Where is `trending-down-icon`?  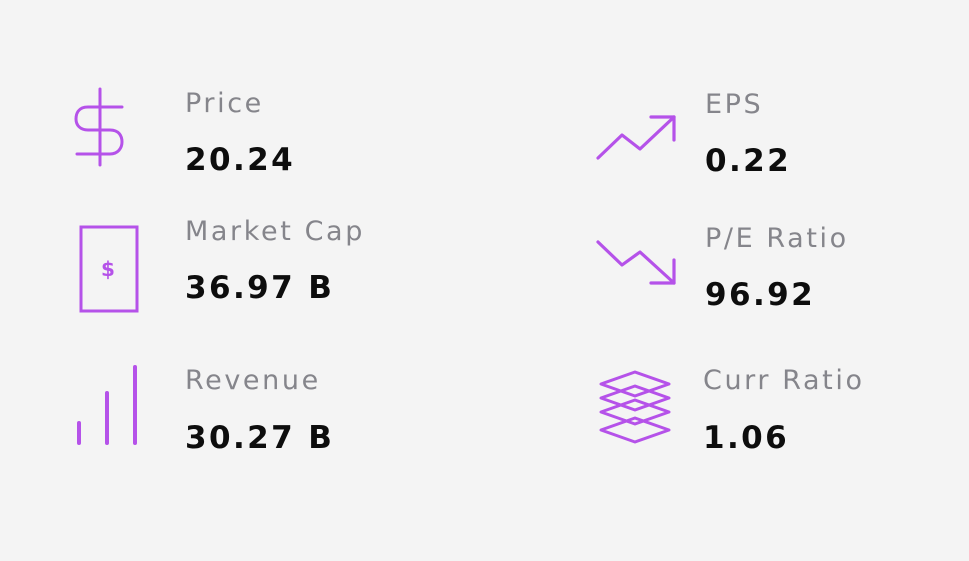 trending-down-icon is located at coordinates (637, 263).